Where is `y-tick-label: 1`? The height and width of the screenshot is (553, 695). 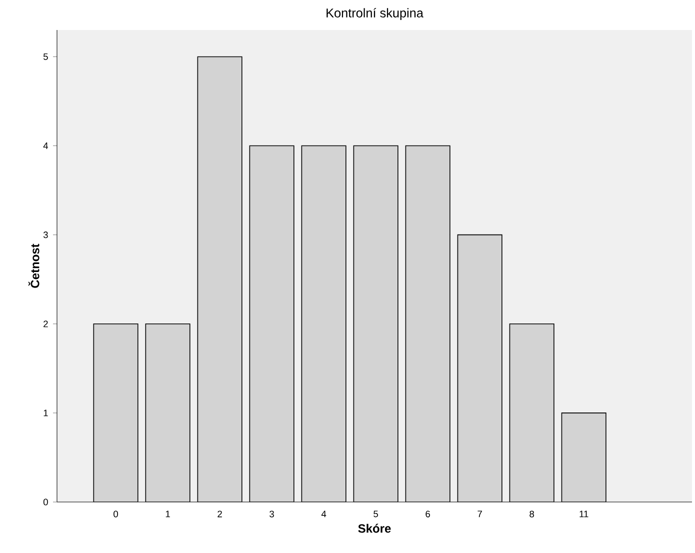
y-tick-label: 1 is located at coordinates (46, 413).